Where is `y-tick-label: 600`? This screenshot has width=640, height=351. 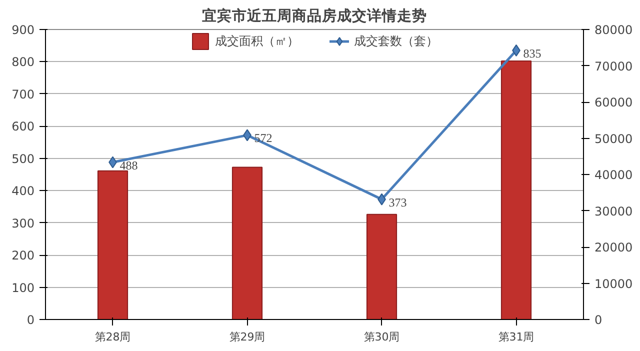 y-tick-label: 600 is located at coordinates (23, 127).